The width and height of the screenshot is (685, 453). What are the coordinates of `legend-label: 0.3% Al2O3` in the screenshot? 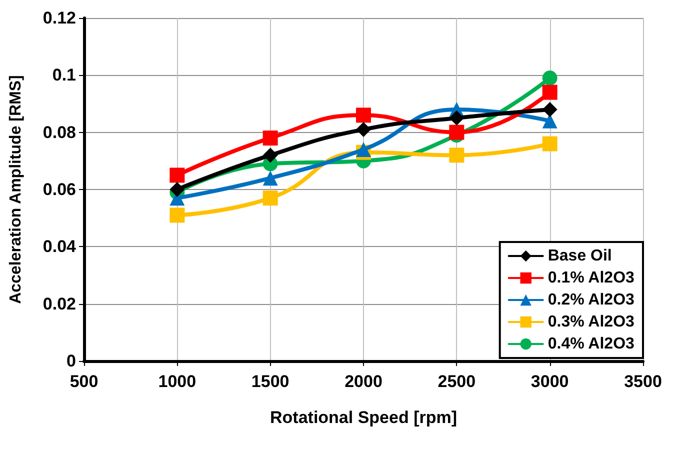 It's located at (591, 322).